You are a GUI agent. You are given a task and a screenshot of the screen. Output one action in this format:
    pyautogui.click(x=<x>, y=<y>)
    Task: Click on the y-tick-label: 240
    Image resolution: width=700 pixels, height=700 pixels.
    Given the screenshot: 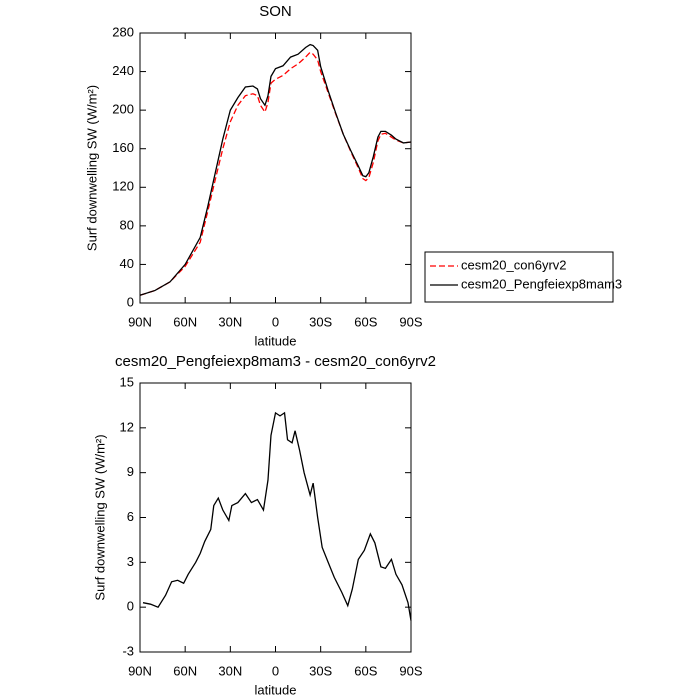 What is the action you would take?
    pyautogui.click(x=123, y=70)
    